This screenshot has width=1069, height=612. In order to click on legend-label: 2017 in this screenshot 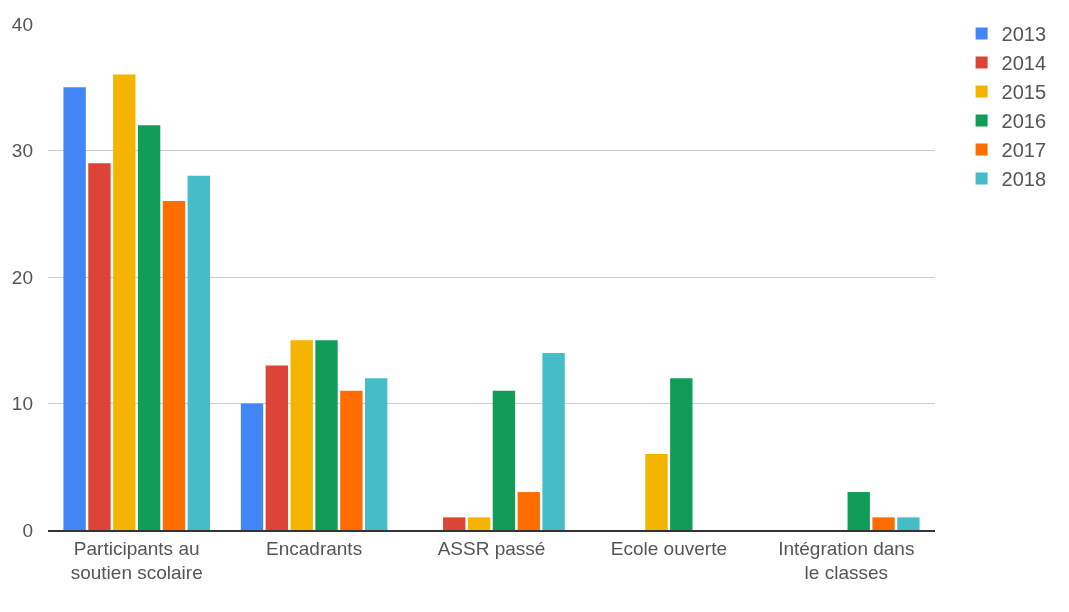, I will do `click(1024, 150)`.